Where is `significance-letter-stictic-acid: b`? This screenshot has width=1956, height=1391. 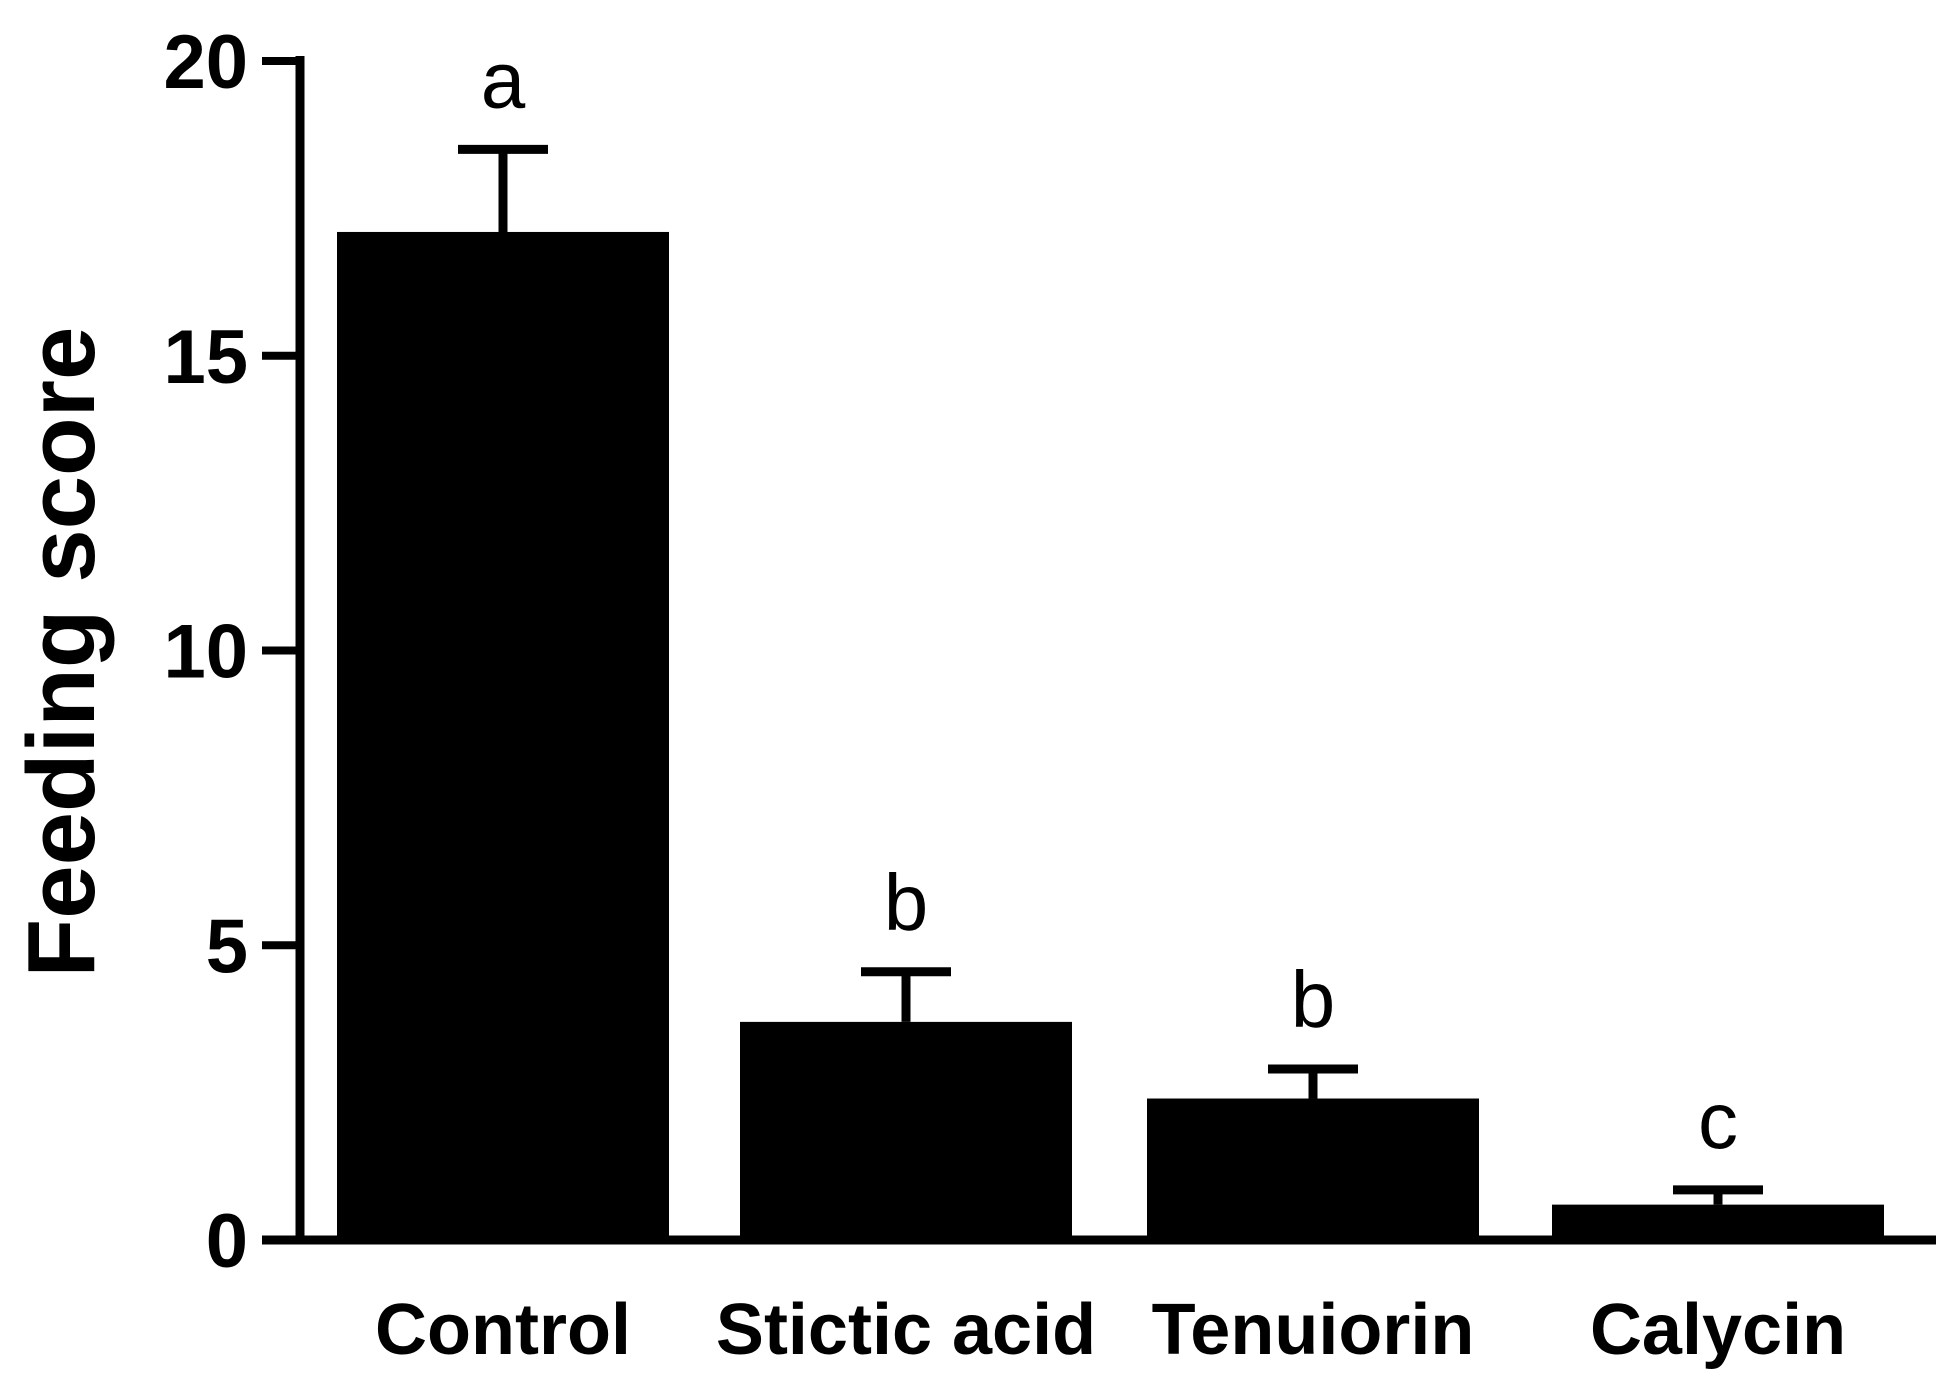
significance-letter-stictic-acid: b is located at coordinates (906, 902).